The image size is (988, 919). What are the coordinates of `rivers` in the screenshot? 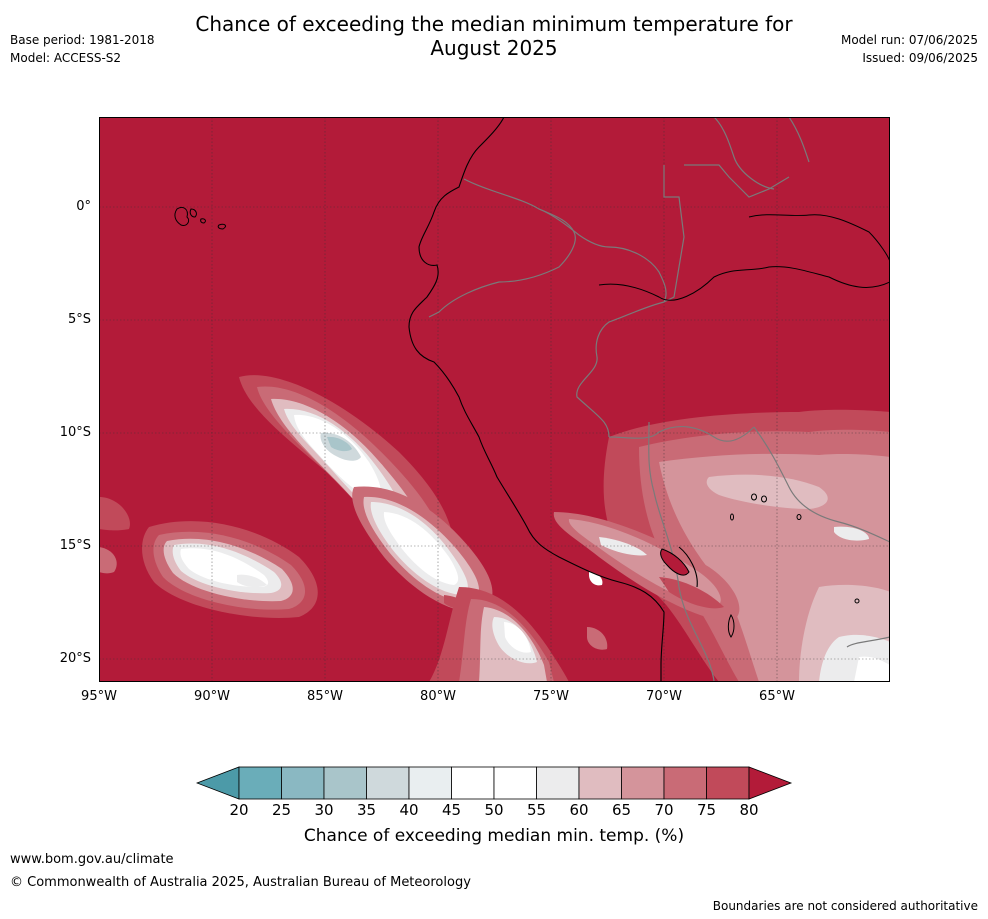 It's located at (744, 257).